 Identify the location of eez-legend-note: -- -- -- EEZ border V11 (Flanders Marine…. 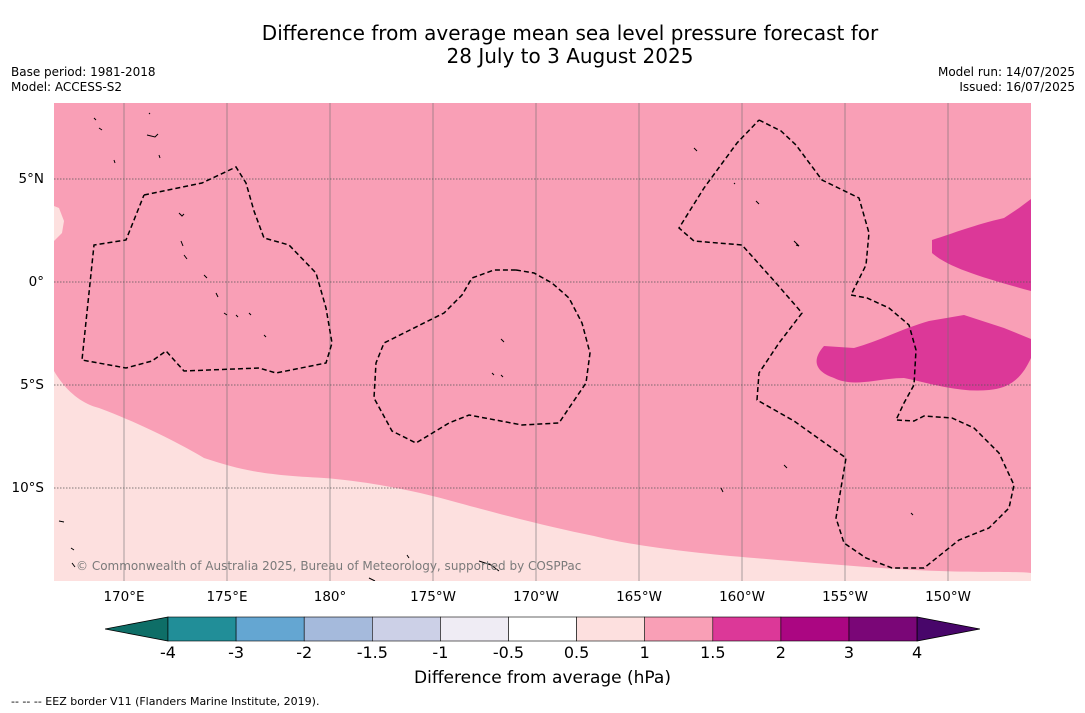
(165, 701).